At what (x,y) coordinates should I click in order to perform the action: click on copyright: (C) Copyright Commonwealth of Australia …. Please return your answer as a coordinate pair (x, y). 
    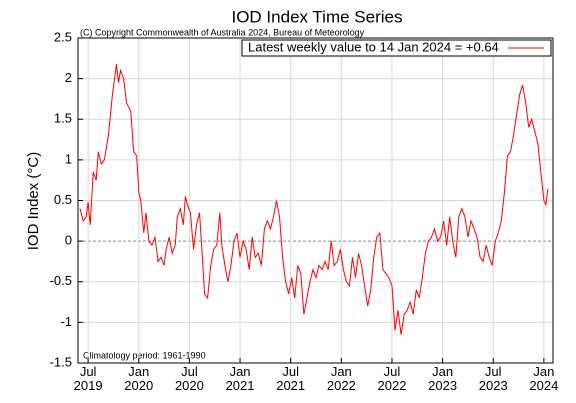
    Looking at the image, I should click on (222, 32).